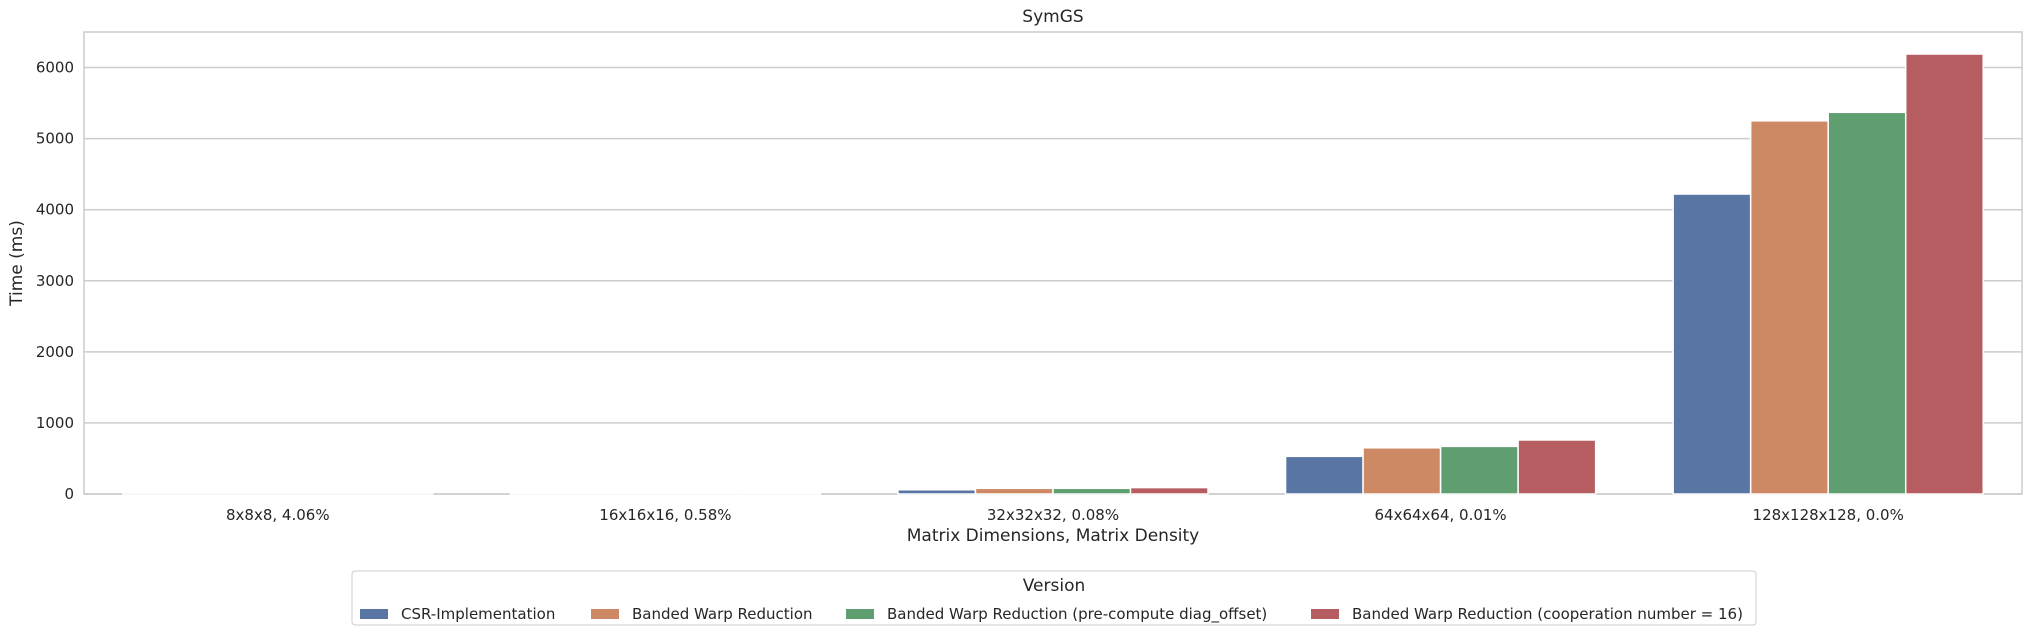 Image resolution: width=2032 pixels, height=635 pixels. Describe the element at coordinates (1053, 515) in the screenshot. I see `x-tick-label: 32x32x32, 0.08%` at that location.